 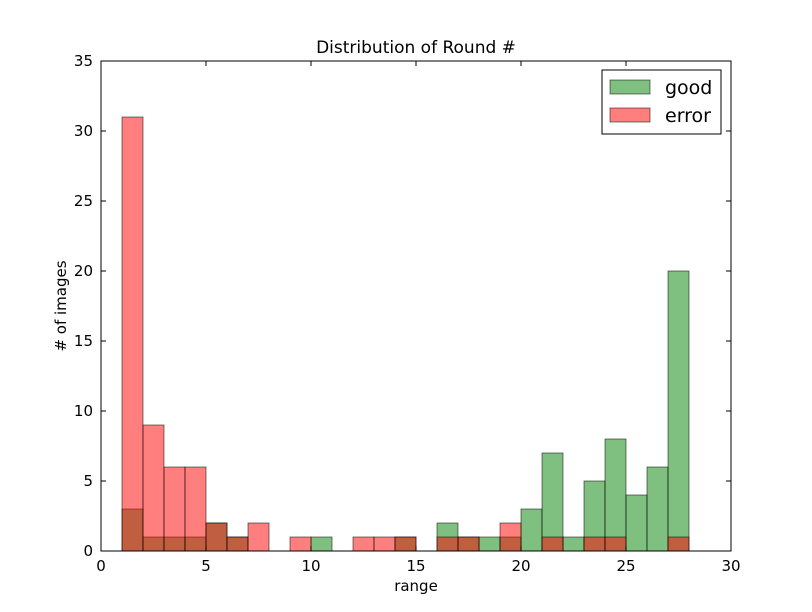 I want to click on chart-title: Distribution of Round #, so click(x=416, y=48).